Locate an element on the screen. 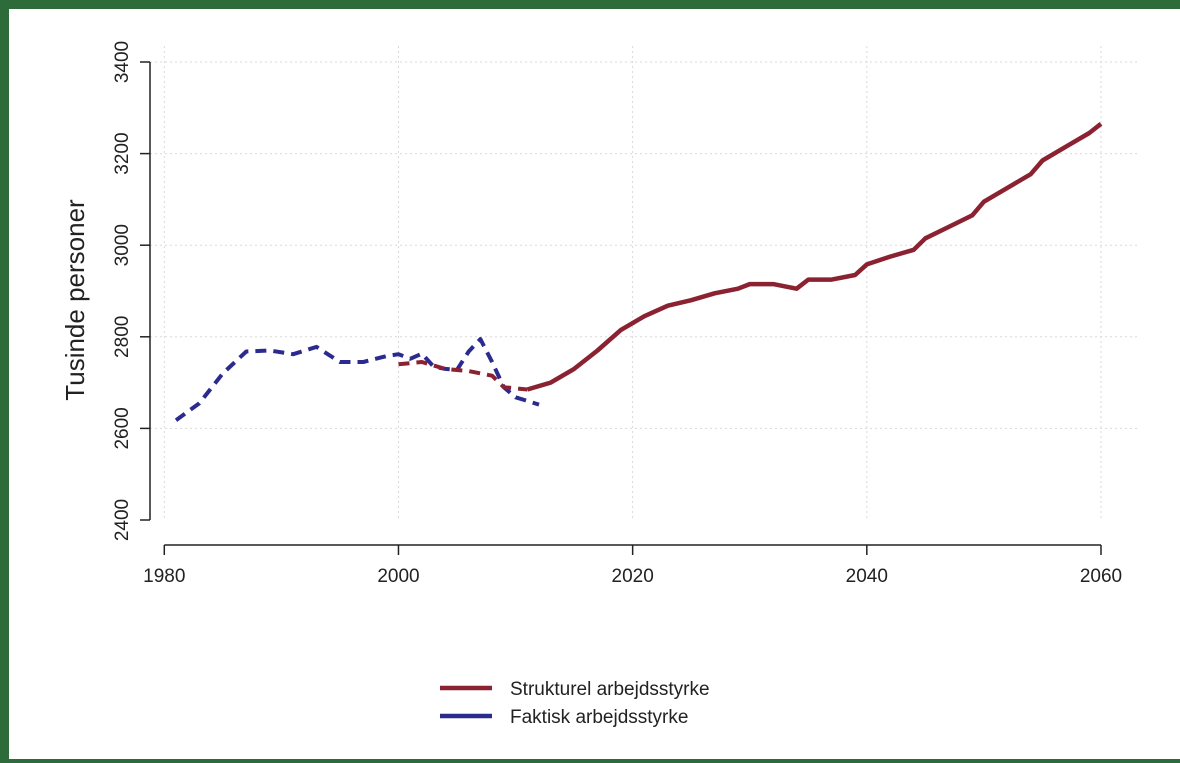  x-tick-label: 2000 is located at coordinates (398, 576).